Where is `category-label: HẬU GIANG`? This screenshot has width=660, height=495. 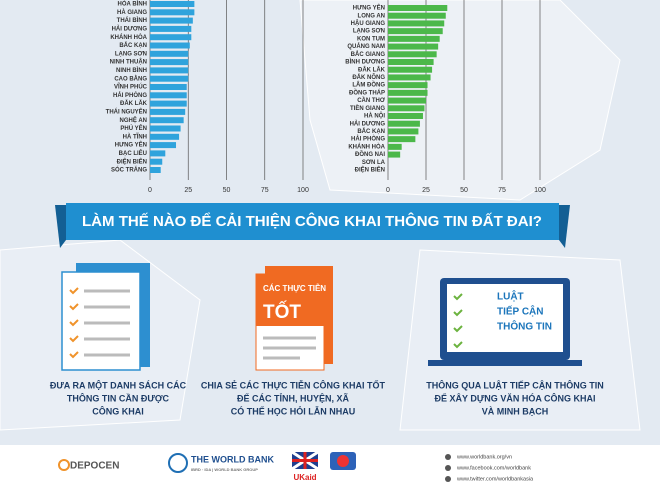
category-label: HẬU GIANG is located at coordinates (368, 23).